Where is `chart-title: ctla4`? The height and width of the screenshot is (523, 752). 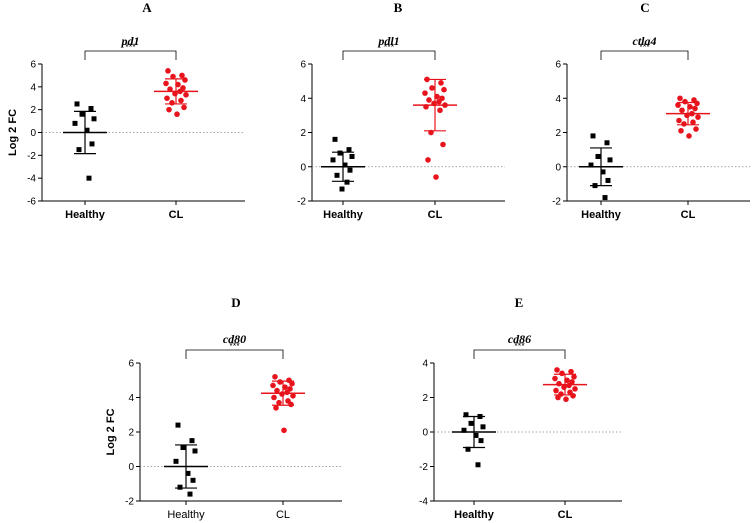
chart-title: ctla4 is located at coordinates (645, 41).